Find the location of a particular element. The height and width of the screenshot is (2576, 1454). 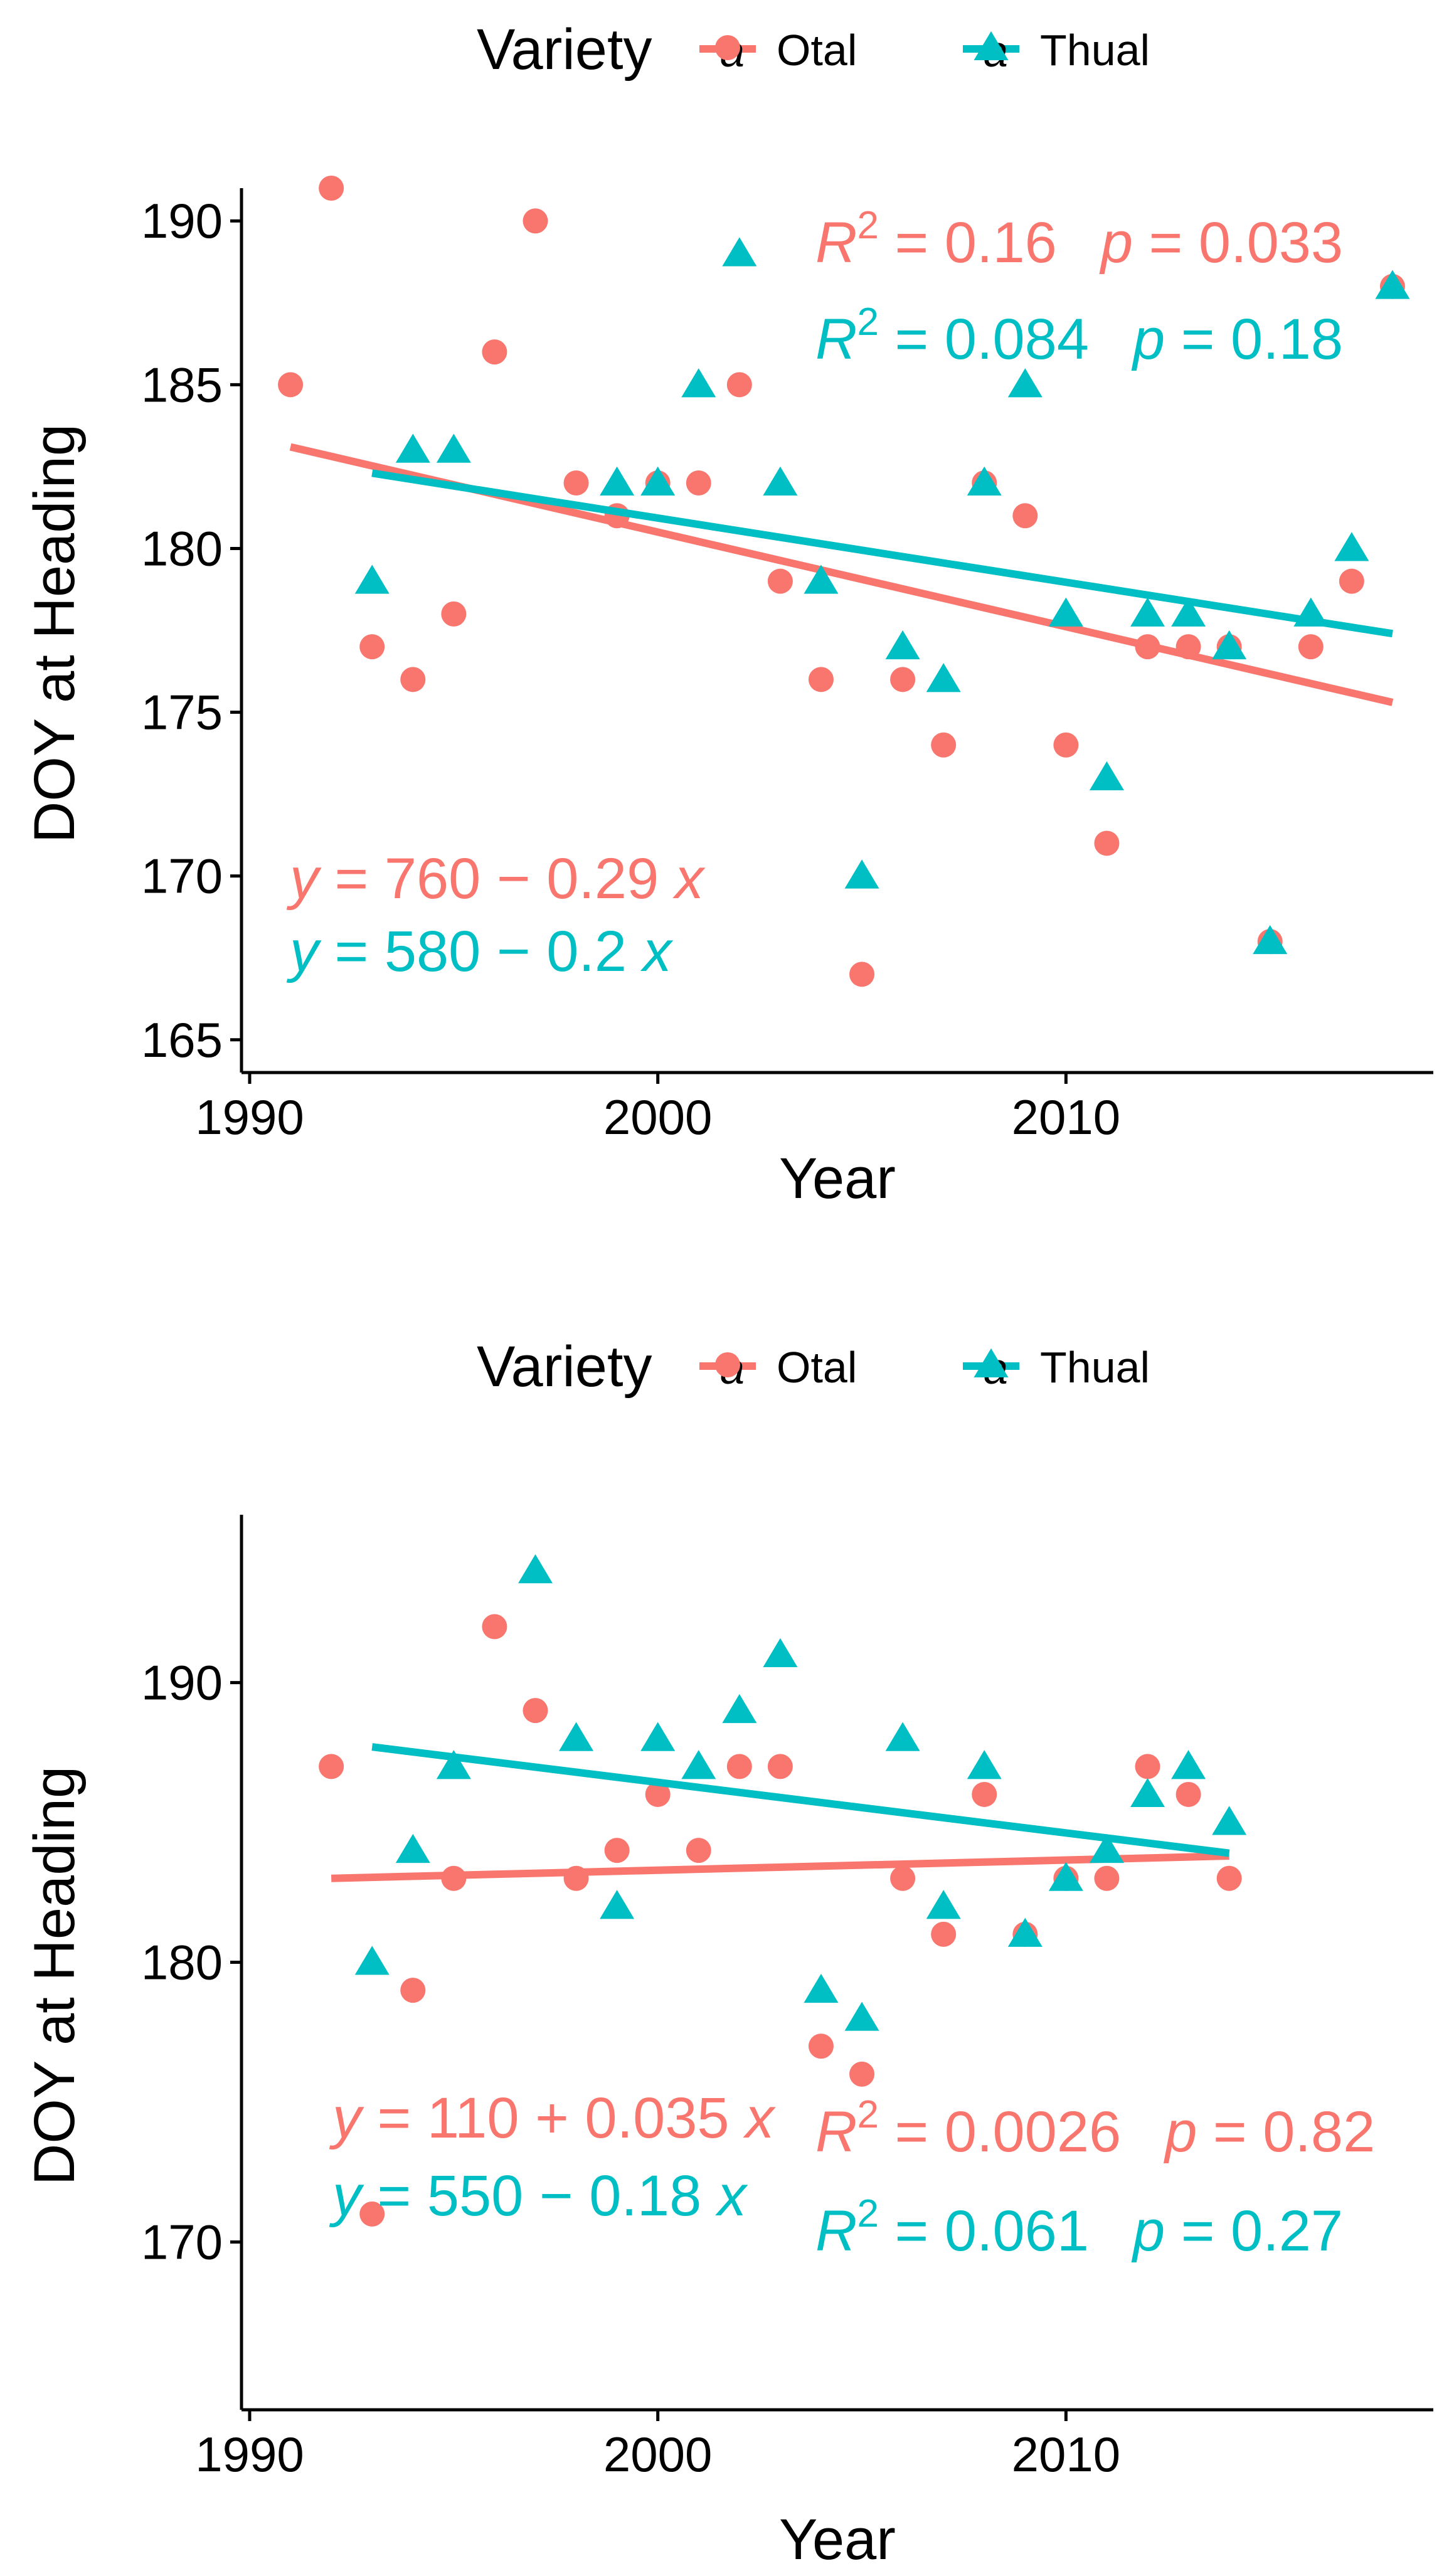

p-value: = 0.18 is located at coordinates (1254, 339).